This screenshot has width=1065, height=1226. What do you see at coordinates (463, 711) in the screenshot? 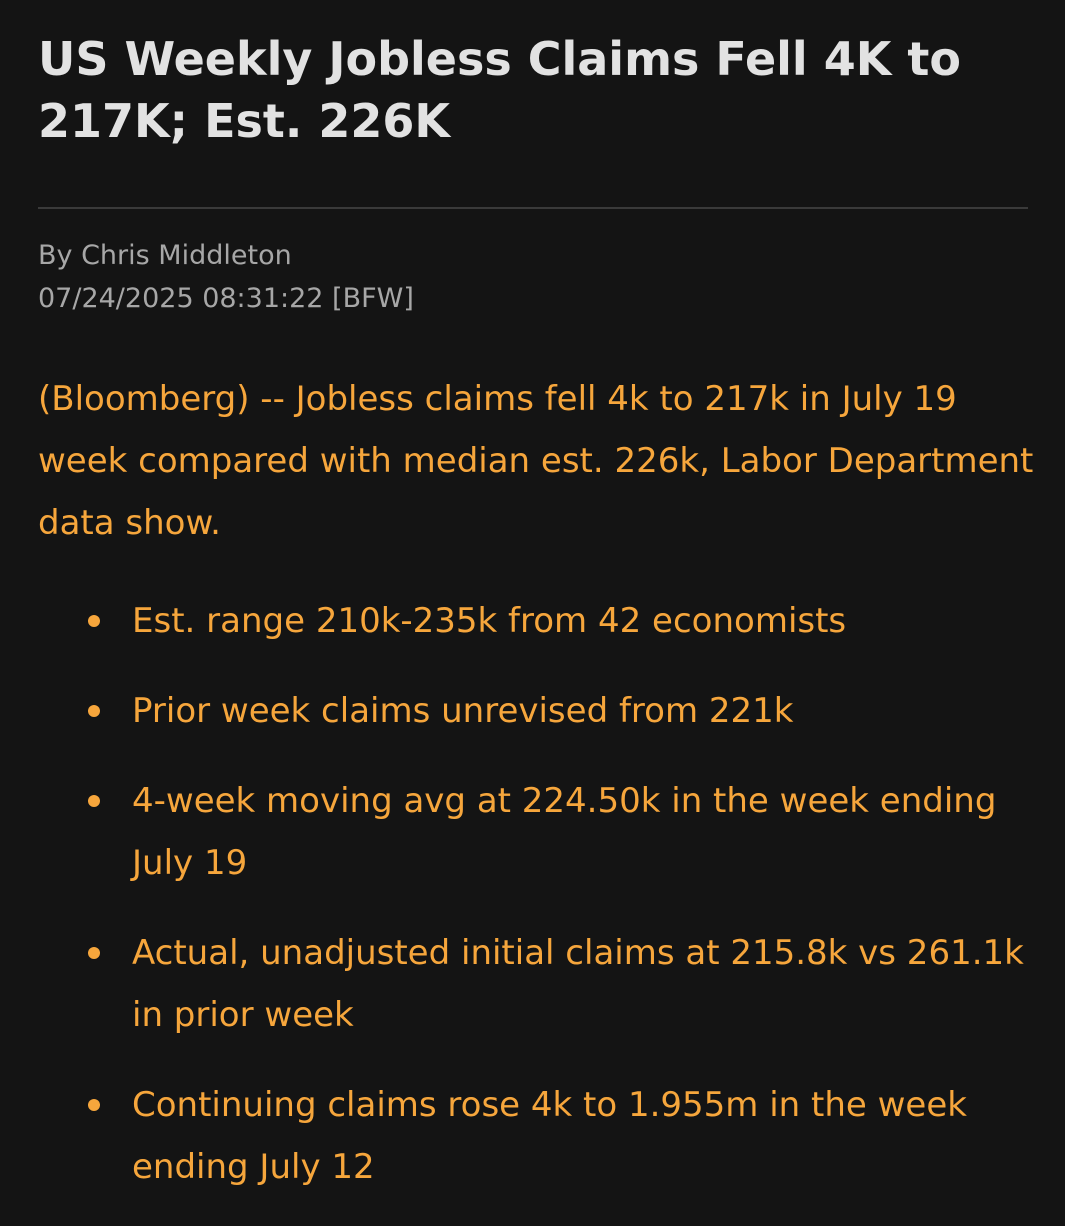
I see `bullet-text: Prior week claims unrevised from 221k` at bounding box center [463, 711].